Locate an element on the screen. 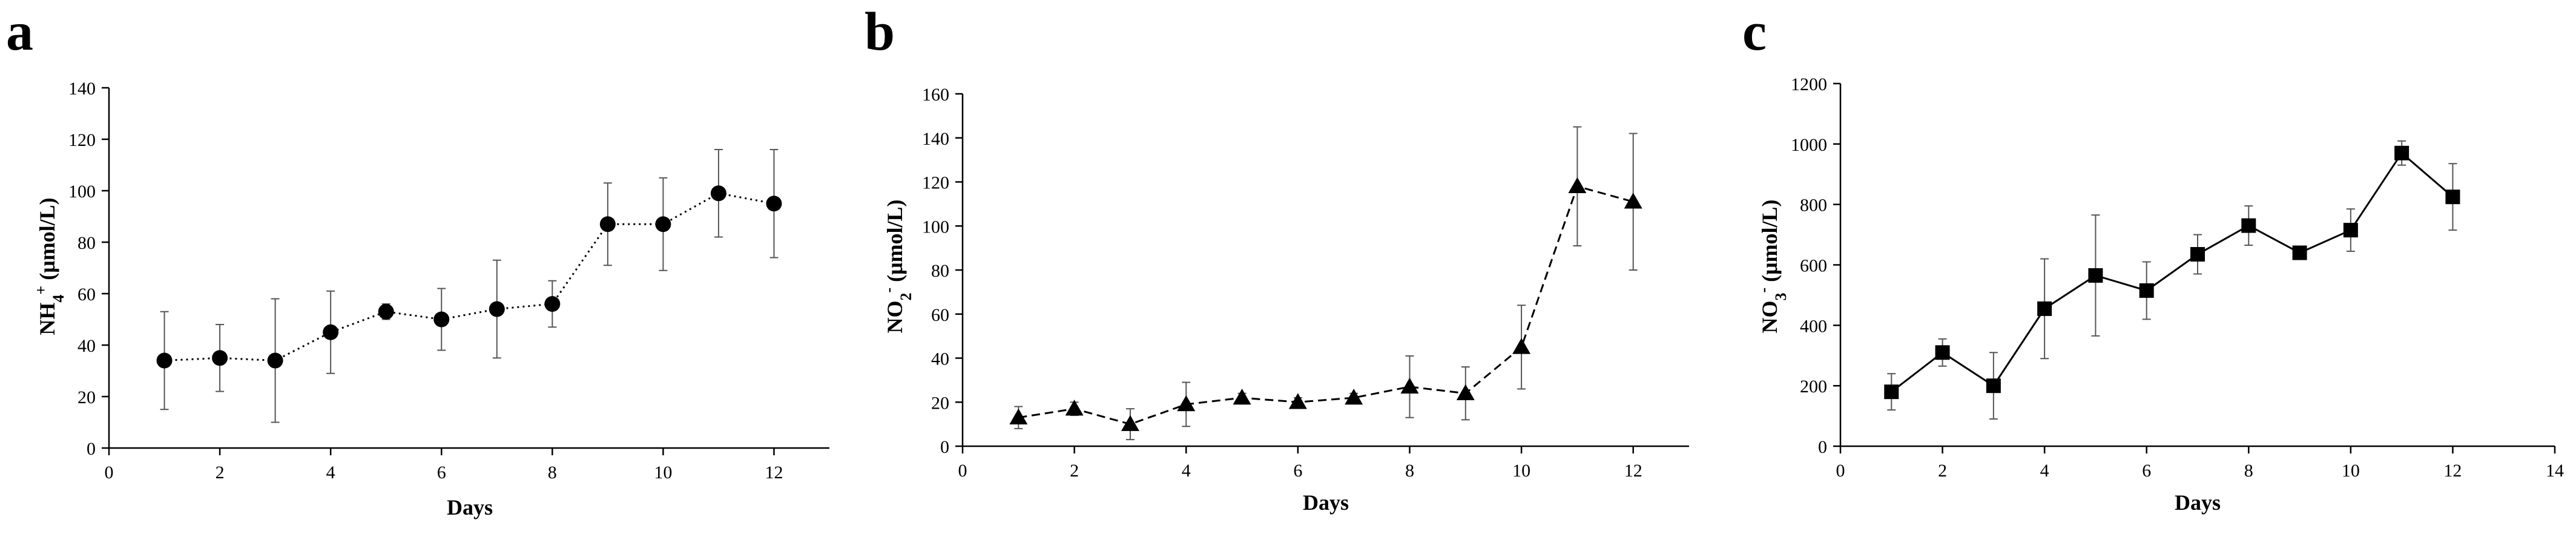  y-tick-label: 160 is located at coordinates (935, 95).